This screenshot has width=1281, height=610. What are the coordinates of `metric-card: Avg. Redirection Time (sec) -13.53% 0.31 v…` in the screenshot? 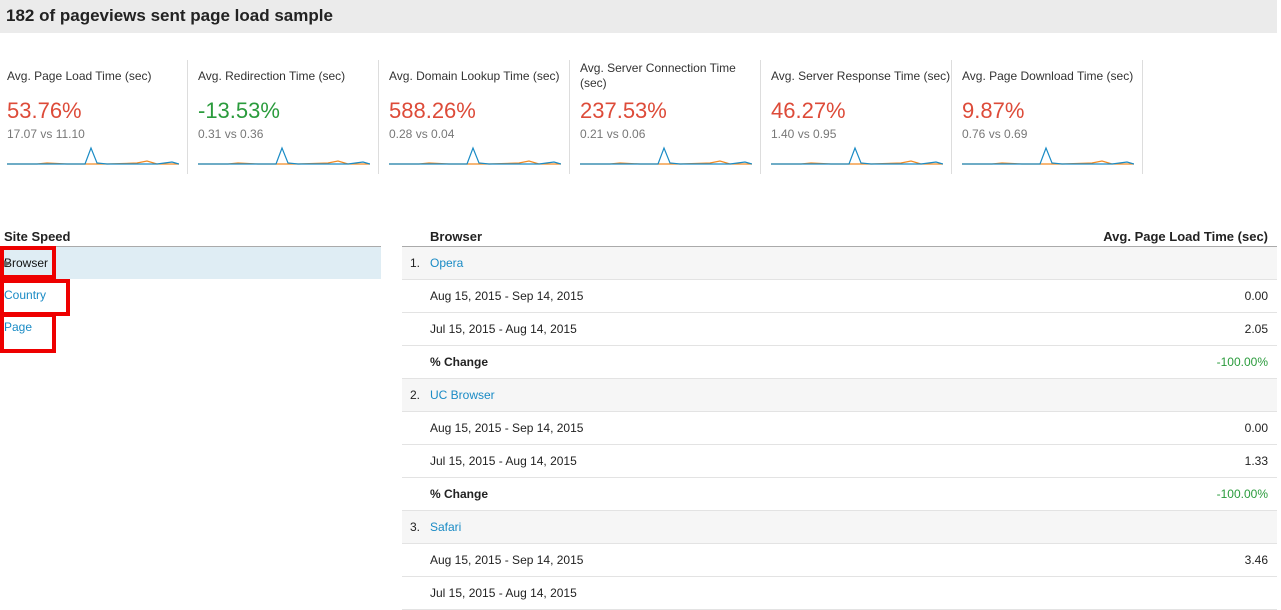 It's located at (288, 117).